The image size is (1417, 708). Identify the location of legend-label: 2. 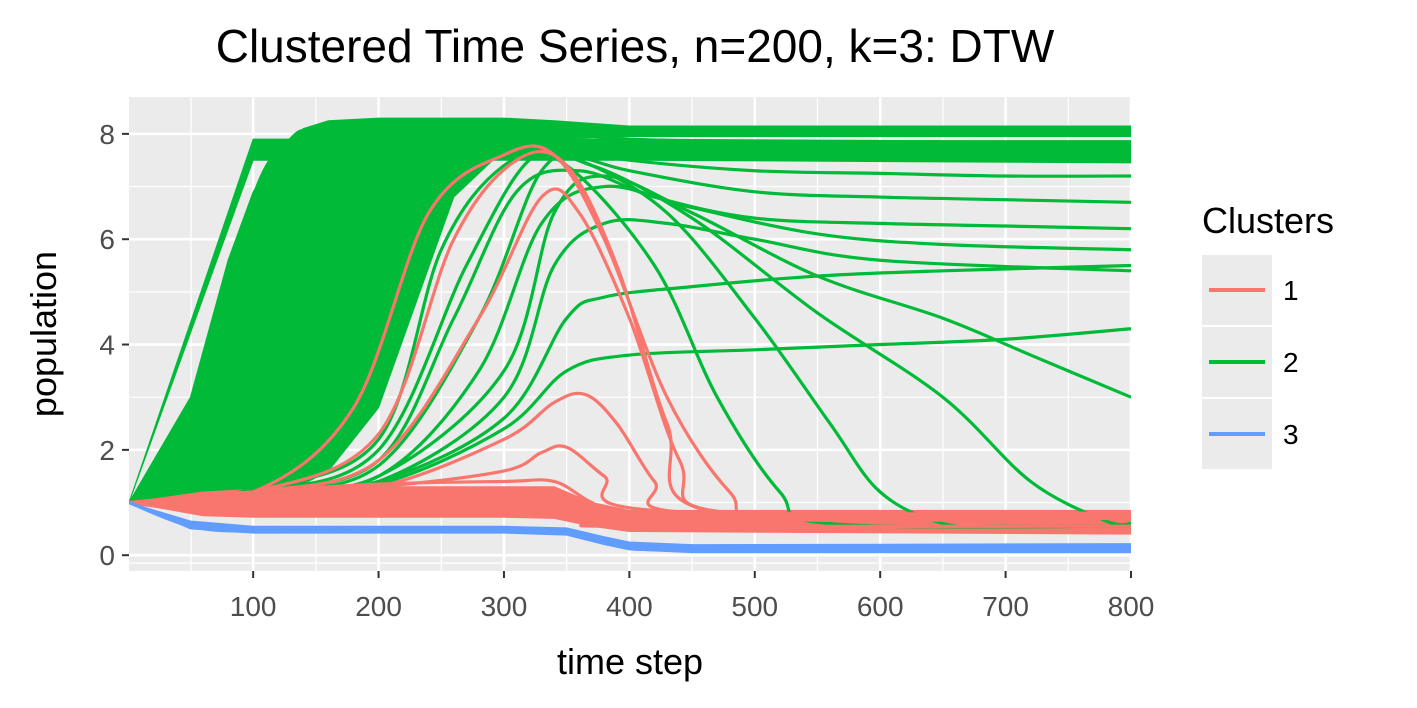
(1291, 362).